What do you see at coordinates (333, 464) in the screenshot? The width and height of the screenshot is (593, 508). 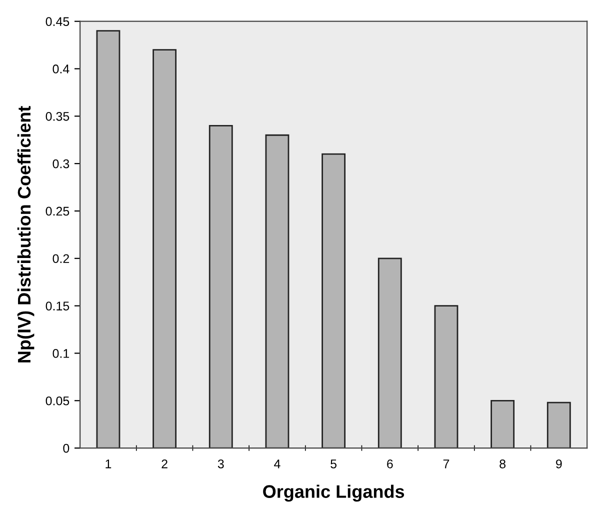 I see `x-tick-label: 5` at bounding box center [333, 464].